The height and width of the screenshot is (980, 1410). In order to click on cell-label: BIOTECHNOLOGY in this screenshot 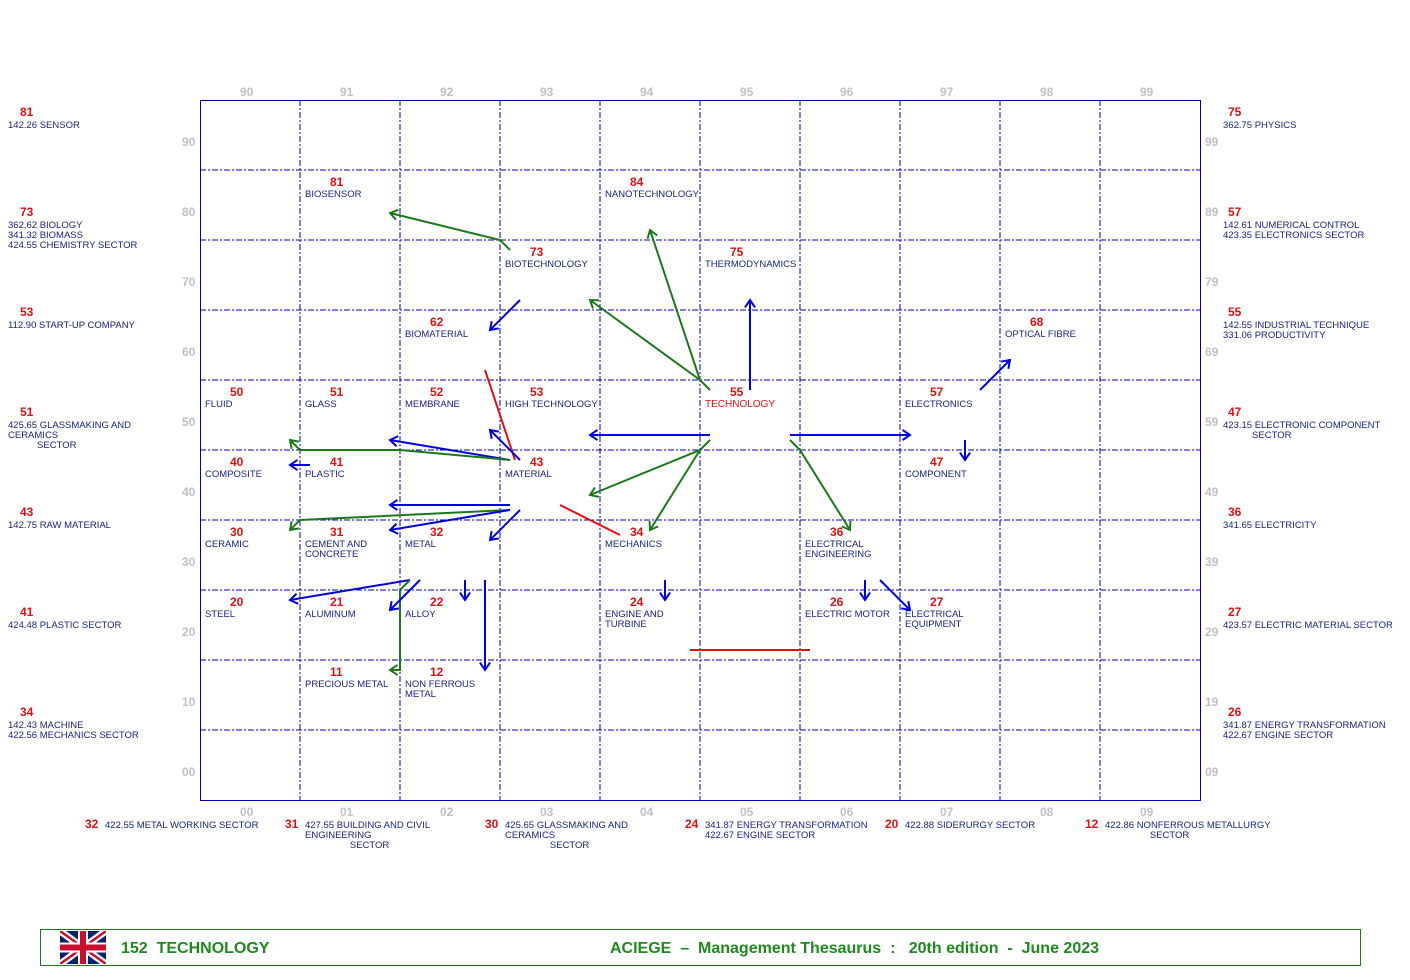, I will do `click(546, 264)`.